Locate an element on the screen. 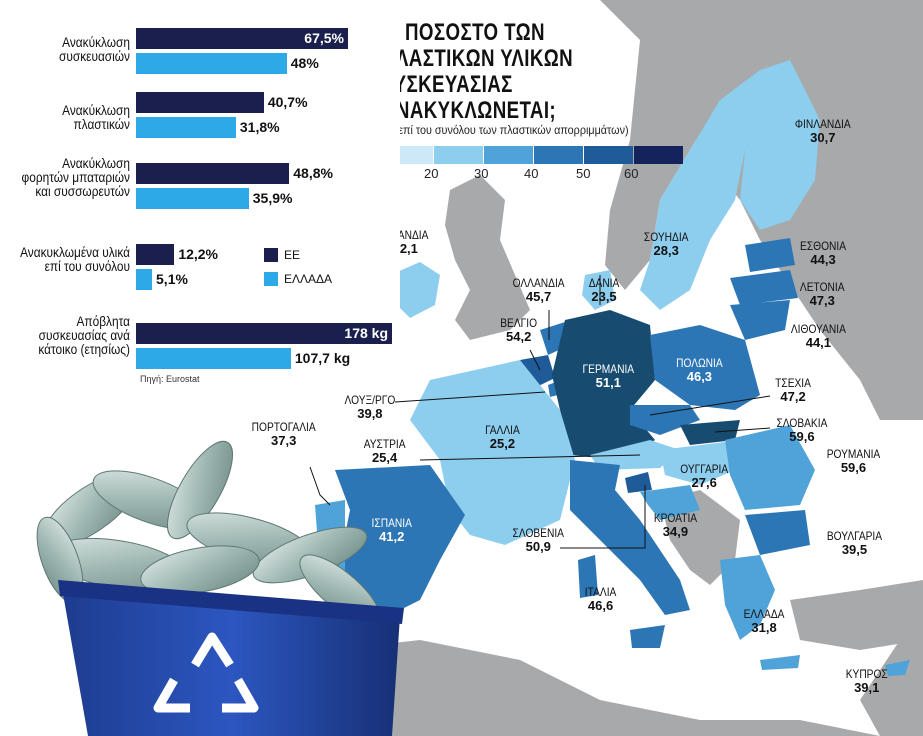 The image size is (923, 736). map-croatia is located at coordinates (670, 502).